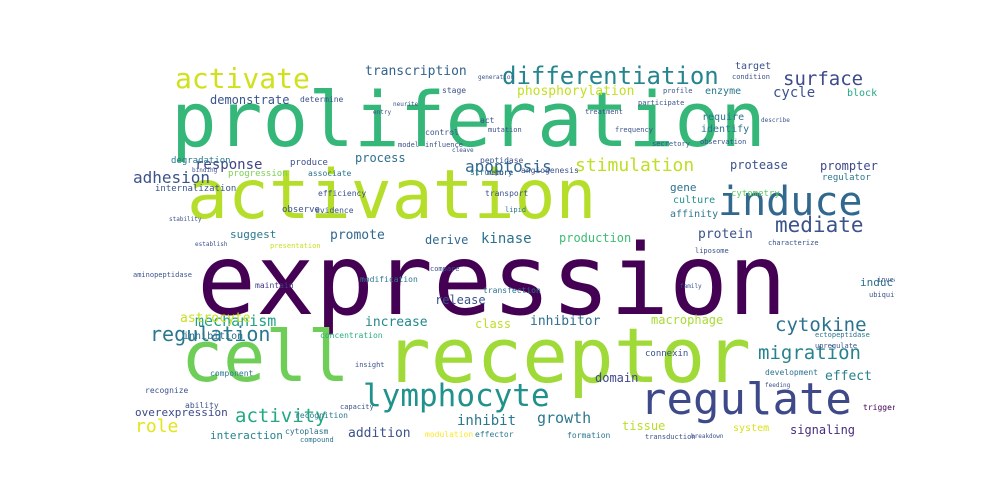  I want to click on word-associate: associate, so click(330, 173).